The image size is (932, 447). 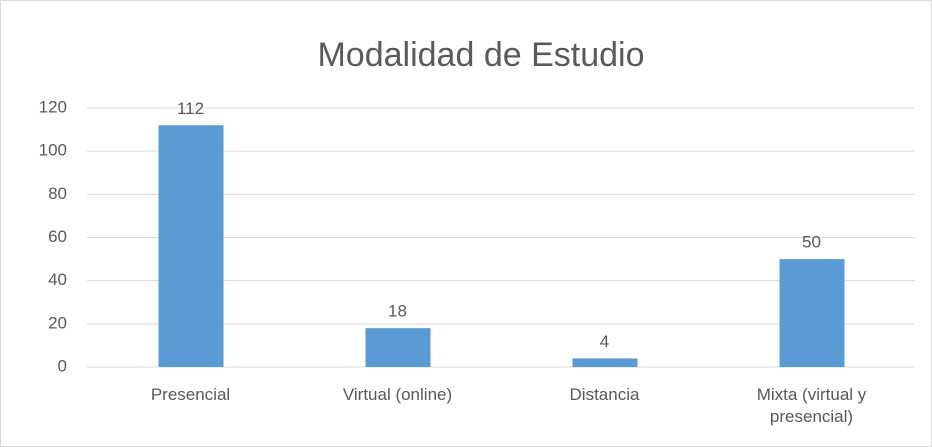 I want to click on chart-title: Modalidad de Estudio, so click(x=480, y=55).